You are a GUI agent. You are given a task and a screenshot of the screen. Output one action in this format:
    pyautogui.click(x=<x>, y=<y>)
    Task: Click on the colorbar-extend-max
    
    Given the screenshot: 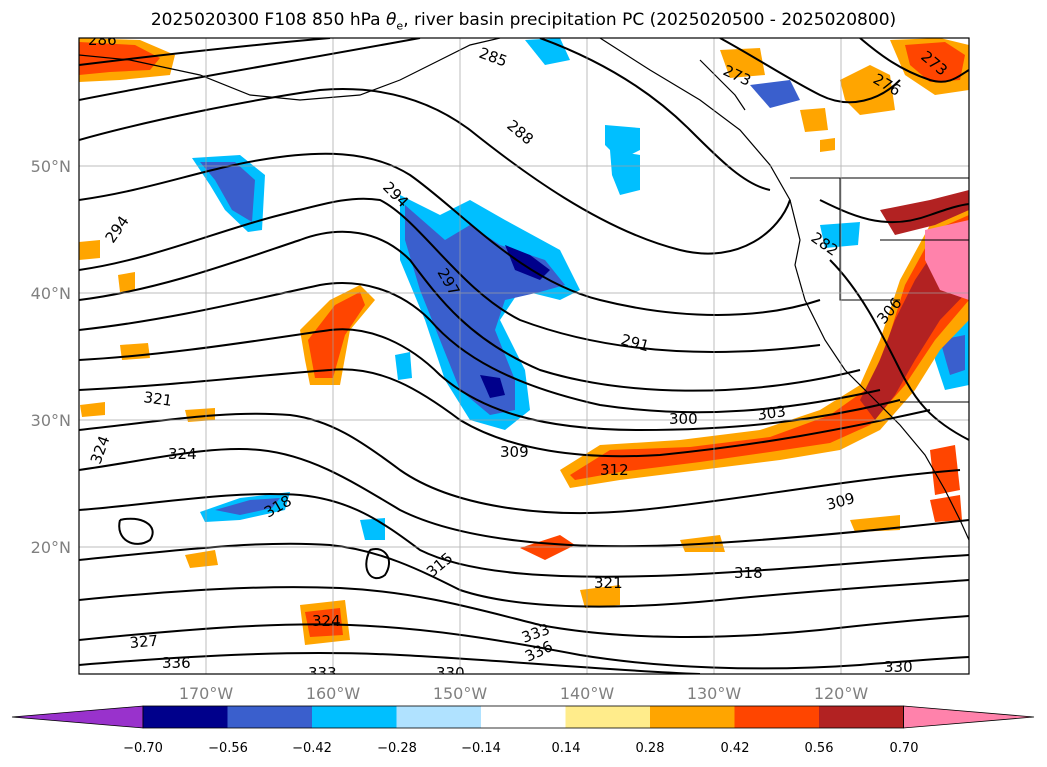 What is the action you would take?
    pyautogui.click(x=969, y=717)
    